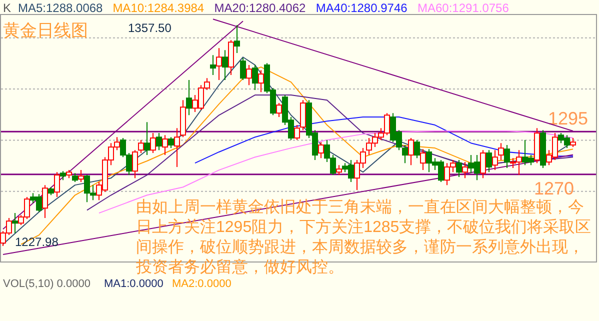 Image resolution: width=599 pixels, height=321 pixels. What do you see at coordinates (158, 8) in the screenshot?
I see `text: MA10:1284.3984` at bounding box center [158, 8].